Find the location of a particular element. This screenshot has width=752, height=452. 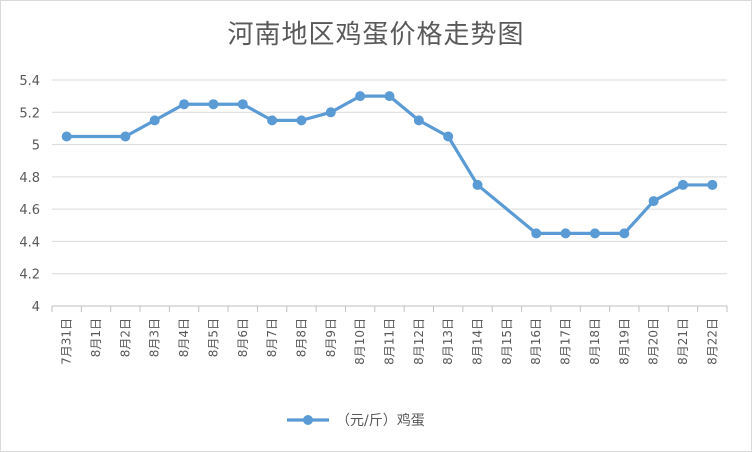

x-tick-label: 8月9日 is located at coordinates (331, 337).